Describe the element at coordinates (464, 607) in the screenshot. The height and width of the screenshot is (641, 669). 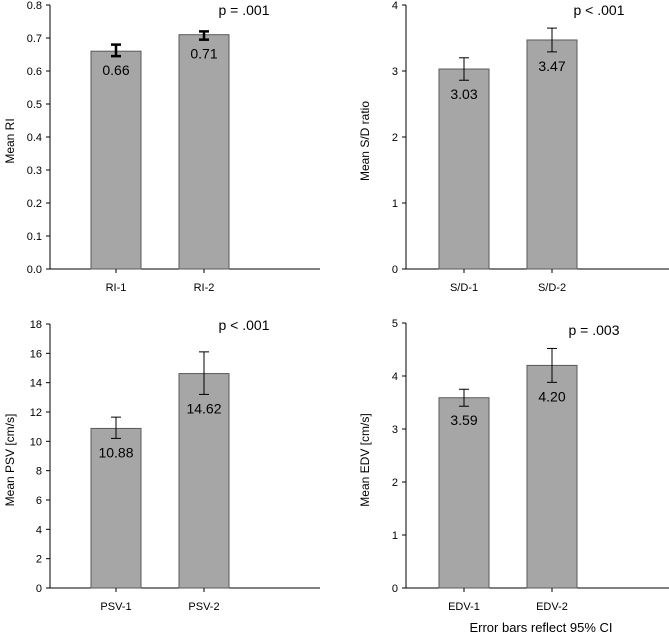
I see `x-tick-label: EDV-1` at that location.